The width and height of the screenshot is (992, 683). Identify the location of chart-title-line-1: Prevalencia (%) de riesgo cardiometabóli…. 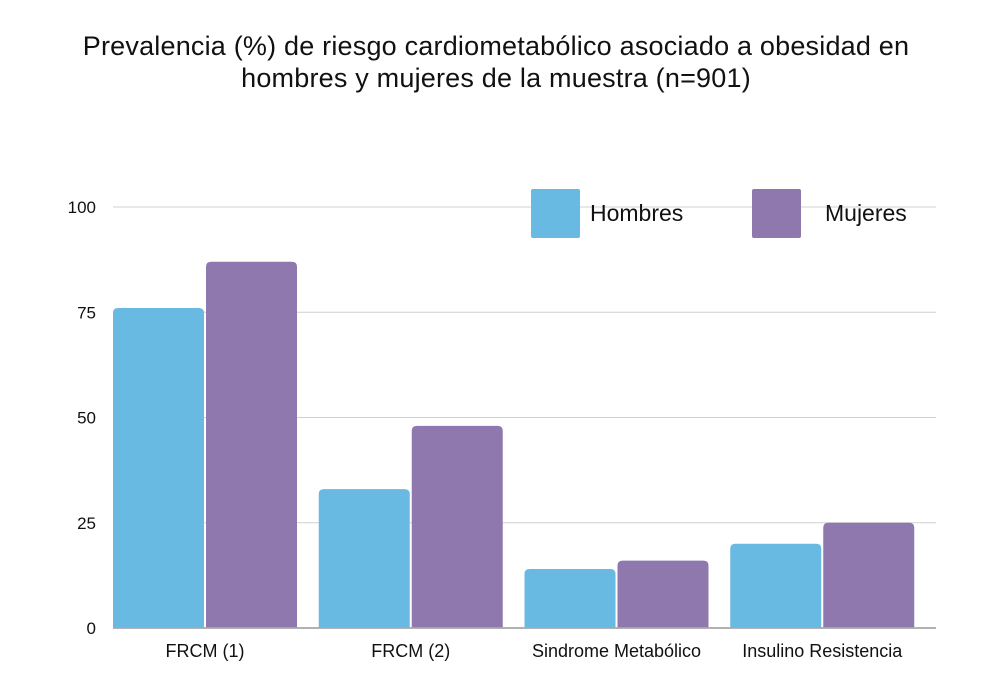
(496, 46).